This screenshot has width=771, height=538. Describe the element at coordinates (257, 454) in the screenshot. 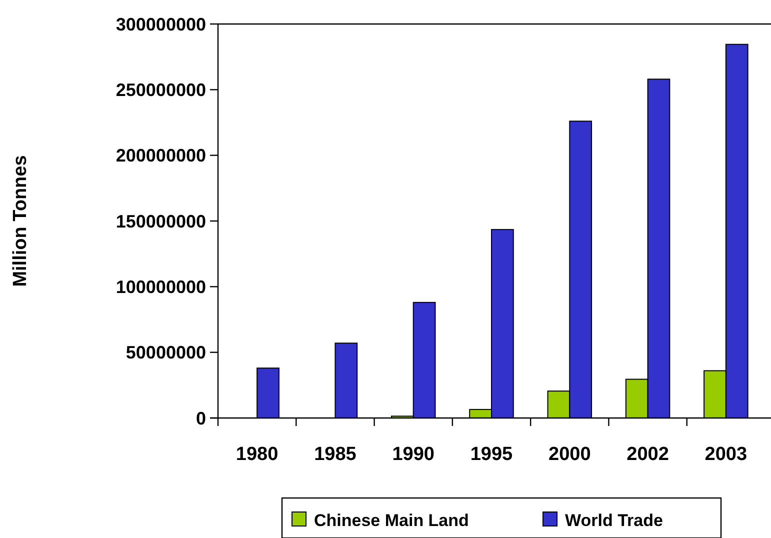

I see `x-tick-label: 1980` at that location.